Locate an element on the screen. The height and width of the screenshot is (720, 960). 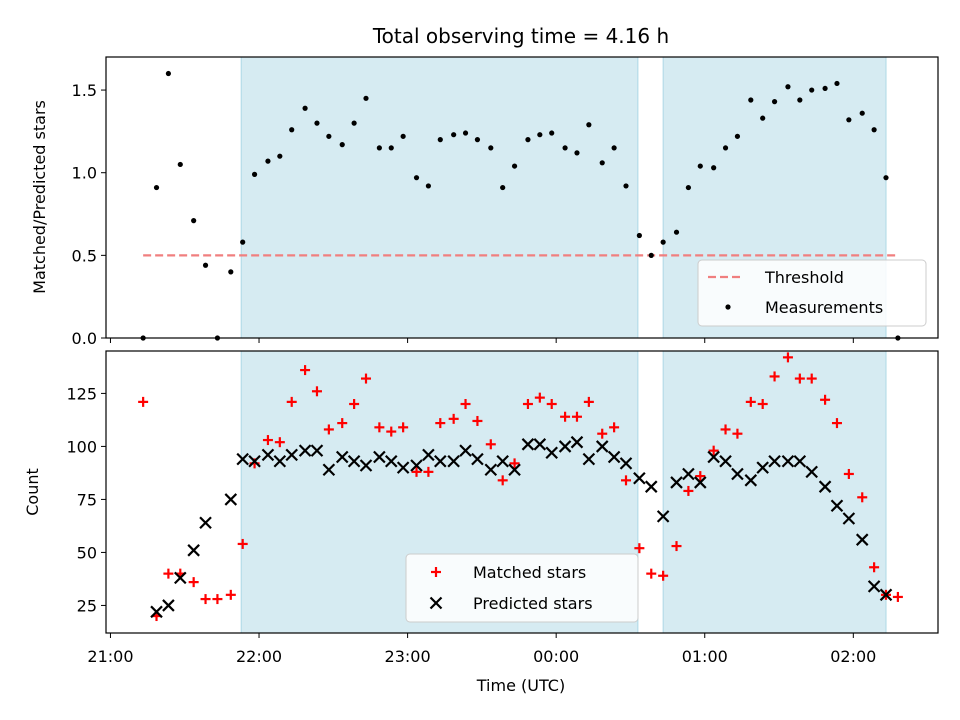
x-tick-label: 21:00 is located at coordinates (110, 656).